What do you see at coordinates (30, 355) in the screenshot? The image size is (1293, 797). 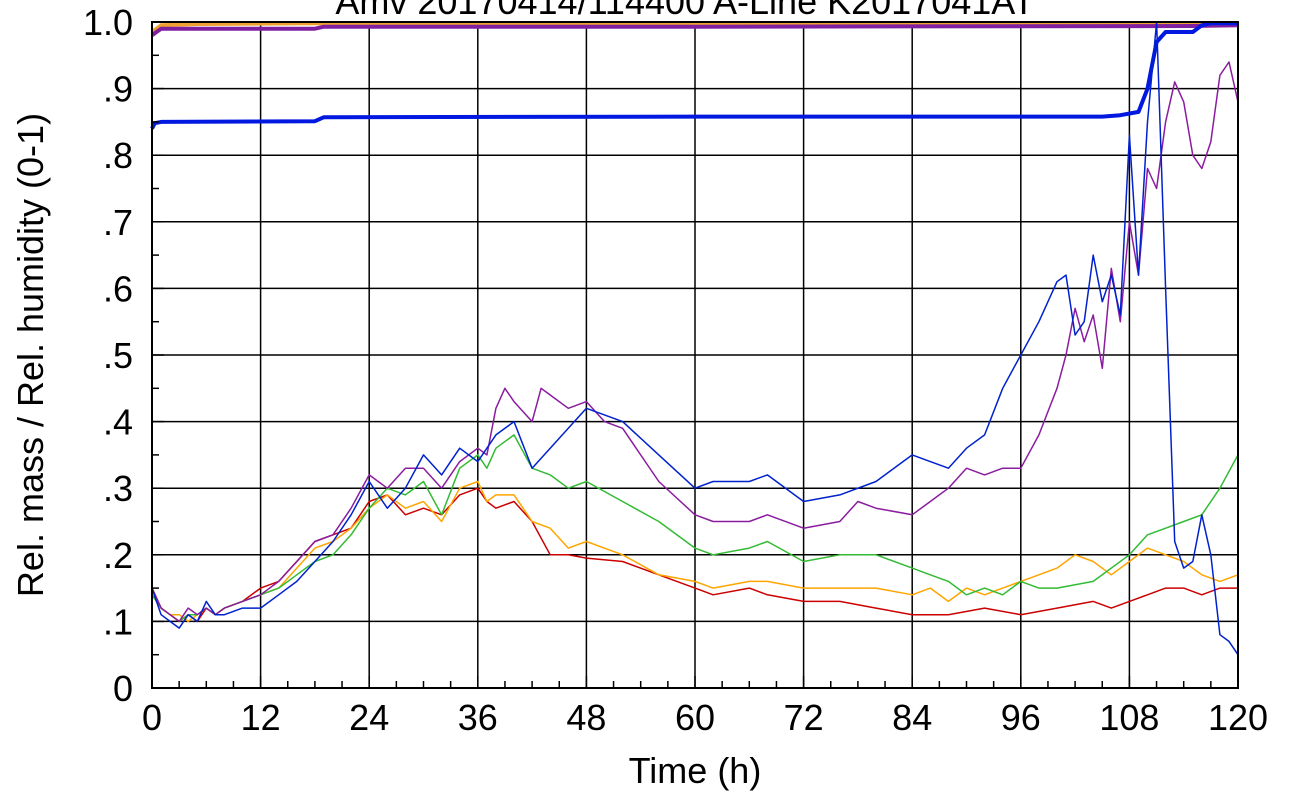 I see `y-axis-title: Rel. mass / Rel. humidity (0-1)` at bounding box center [30, 355].